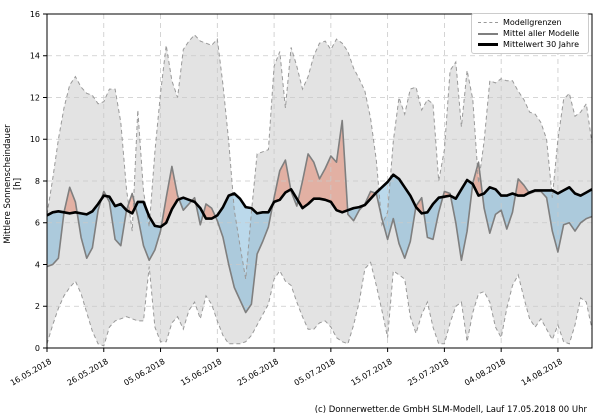 This screenshot has width=600, height=420. I want to click on x-tick-label: 25.06.2018, so click(258, 372).